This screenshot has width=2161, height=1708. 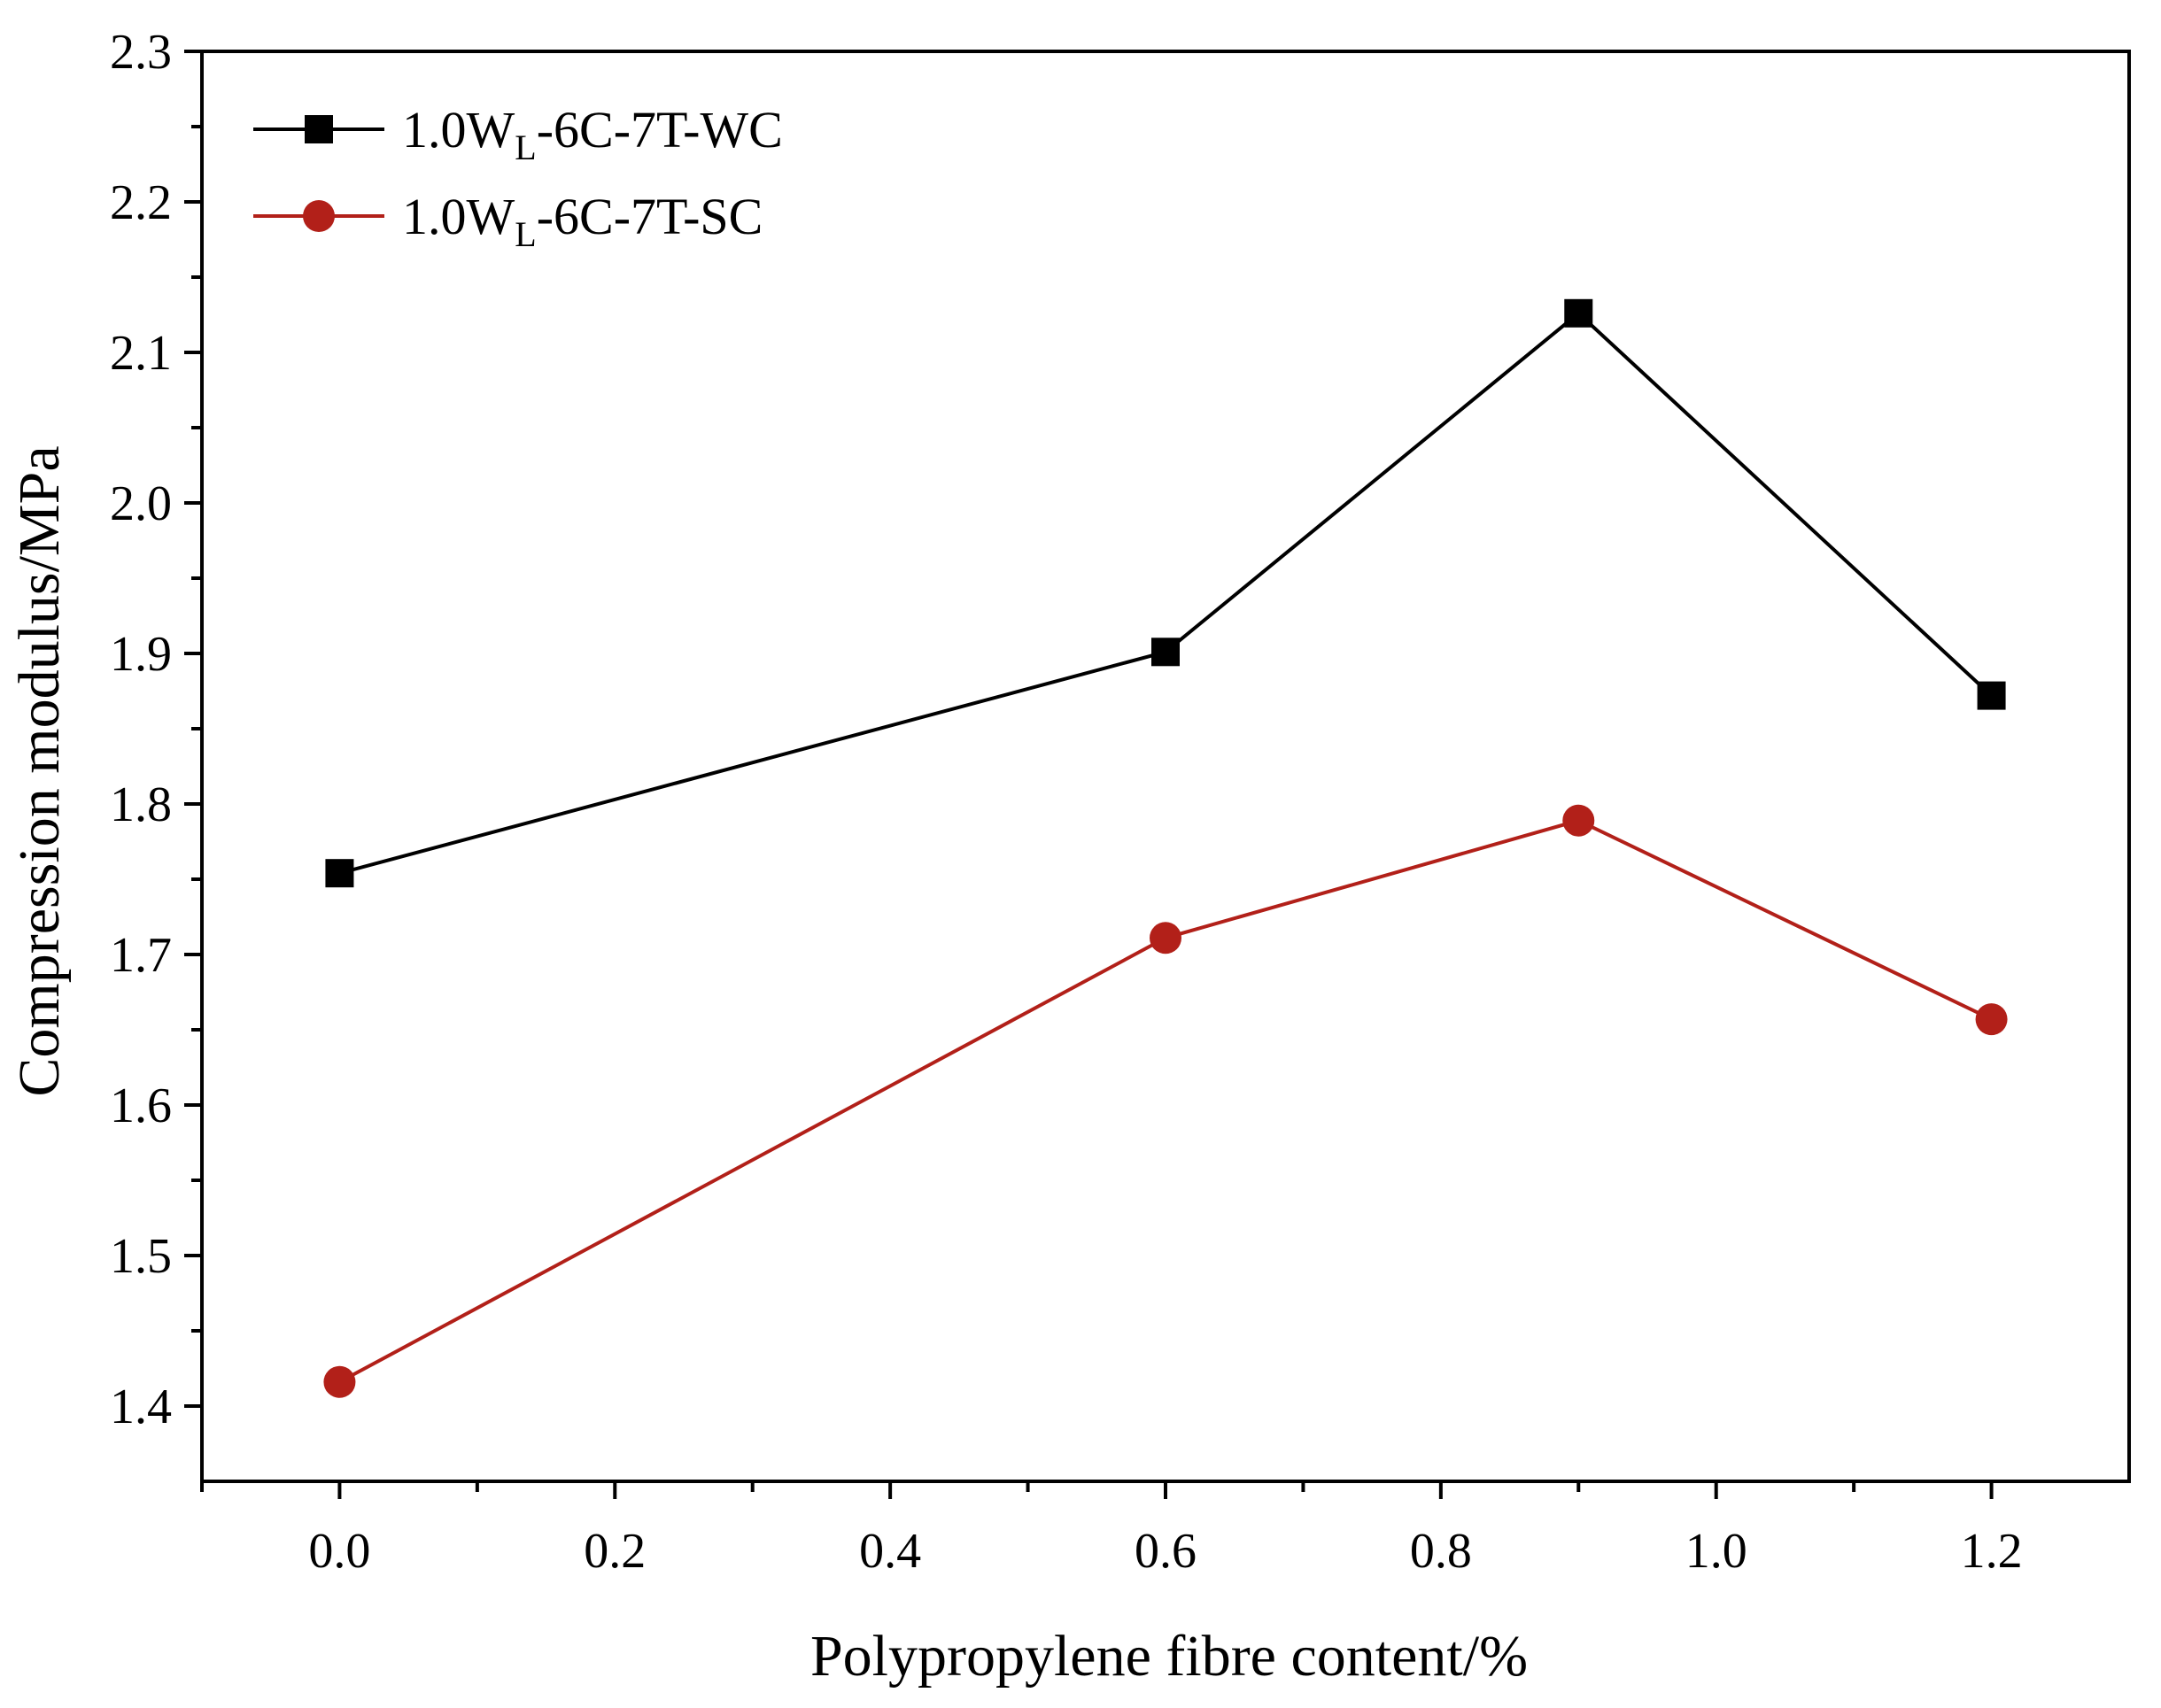 What do you see at coordinates (1441, 1552) in the screenshot?
I see `x-tick-label: 0.8` at bounding box center [1441, 1552].